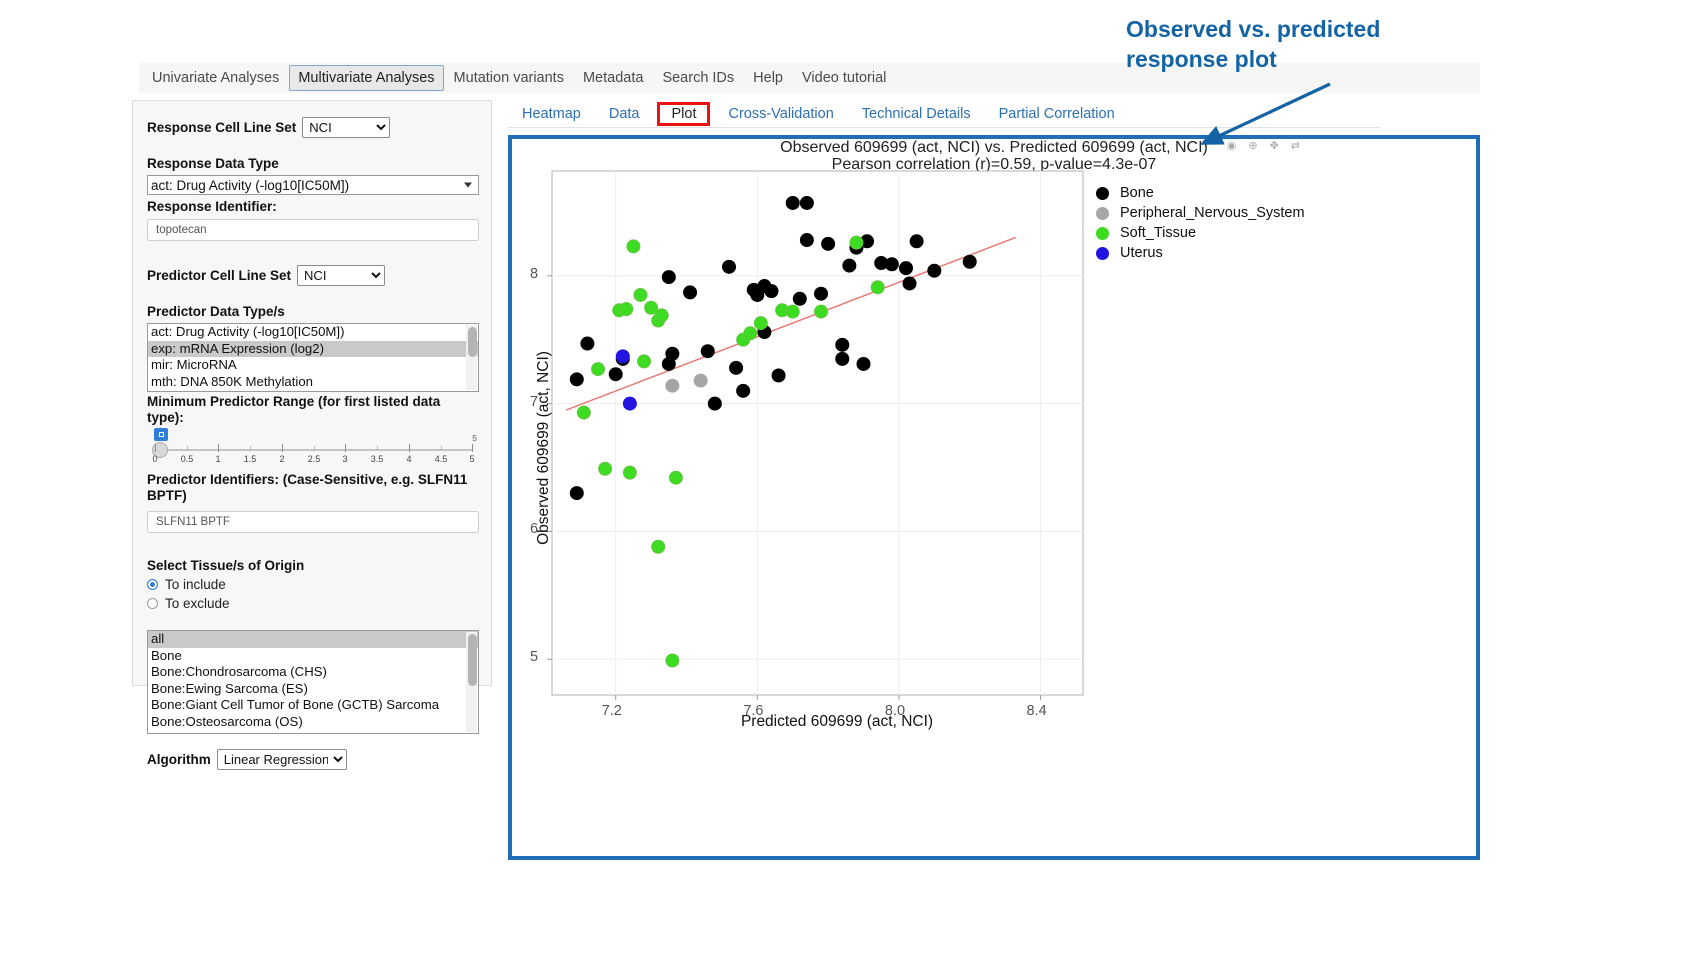  Describe the element at coordinates (346, 127) in the screenshot. I see `response-cell-line-set-select: NCI` at that location.